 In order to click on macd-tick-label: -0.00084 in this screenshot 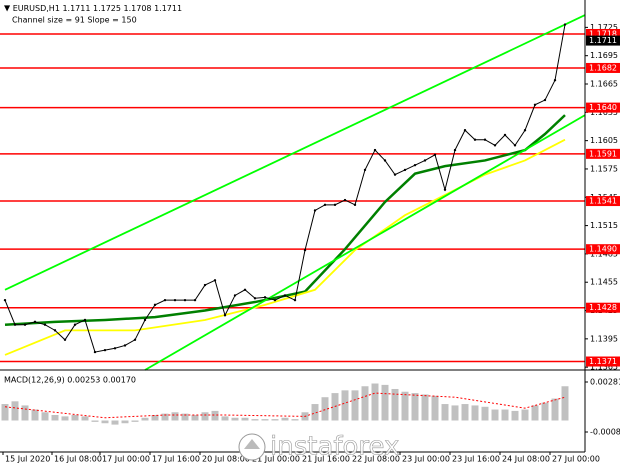, I will do `click(605, 432)`.